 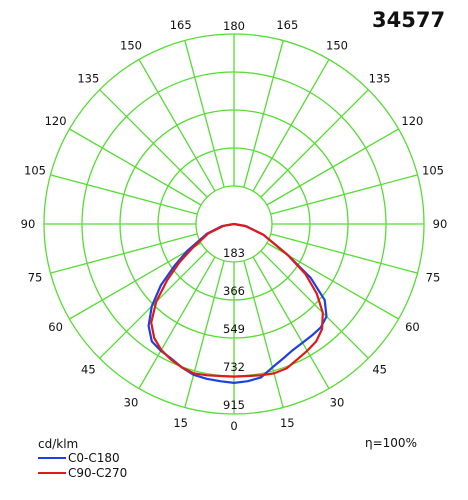 What do you see at coordinates (391, 443) in the screenshot?
I see `efficiency-label: η=100%` at bounding box center [391, 443].